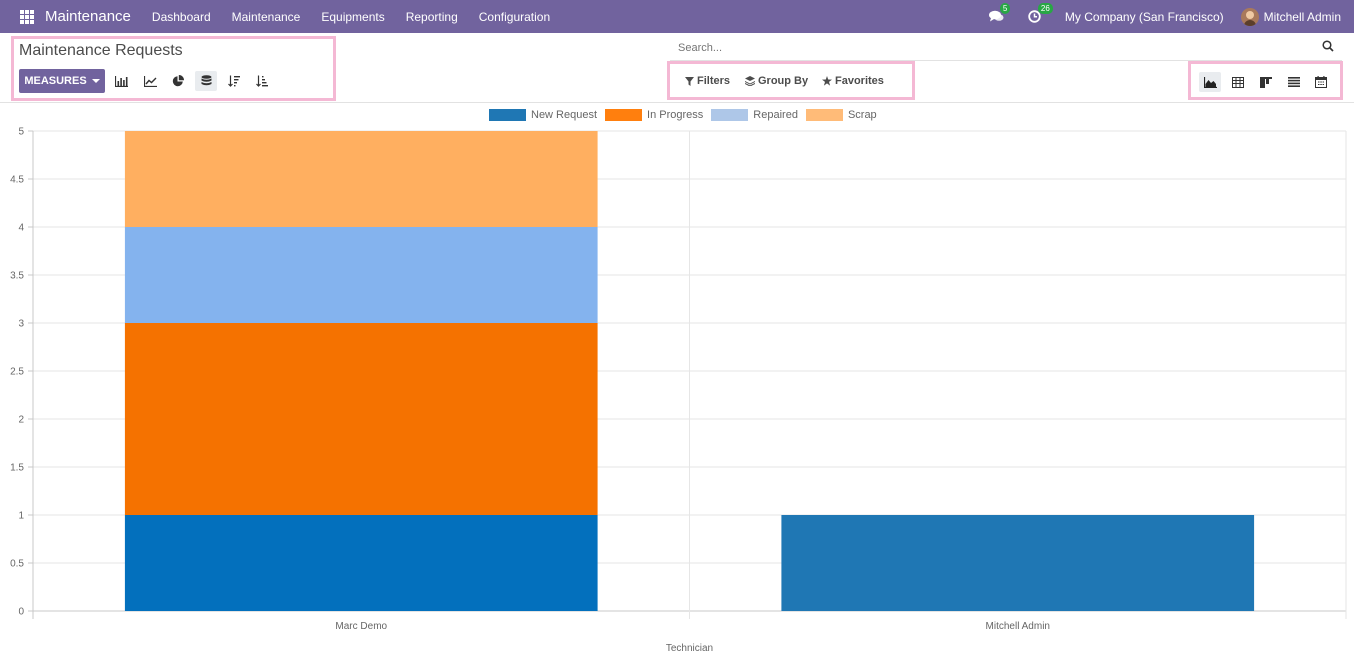 This screenshot has width=1354, height=656. I want to click on sort-ascending-icon, so click(262, 81).